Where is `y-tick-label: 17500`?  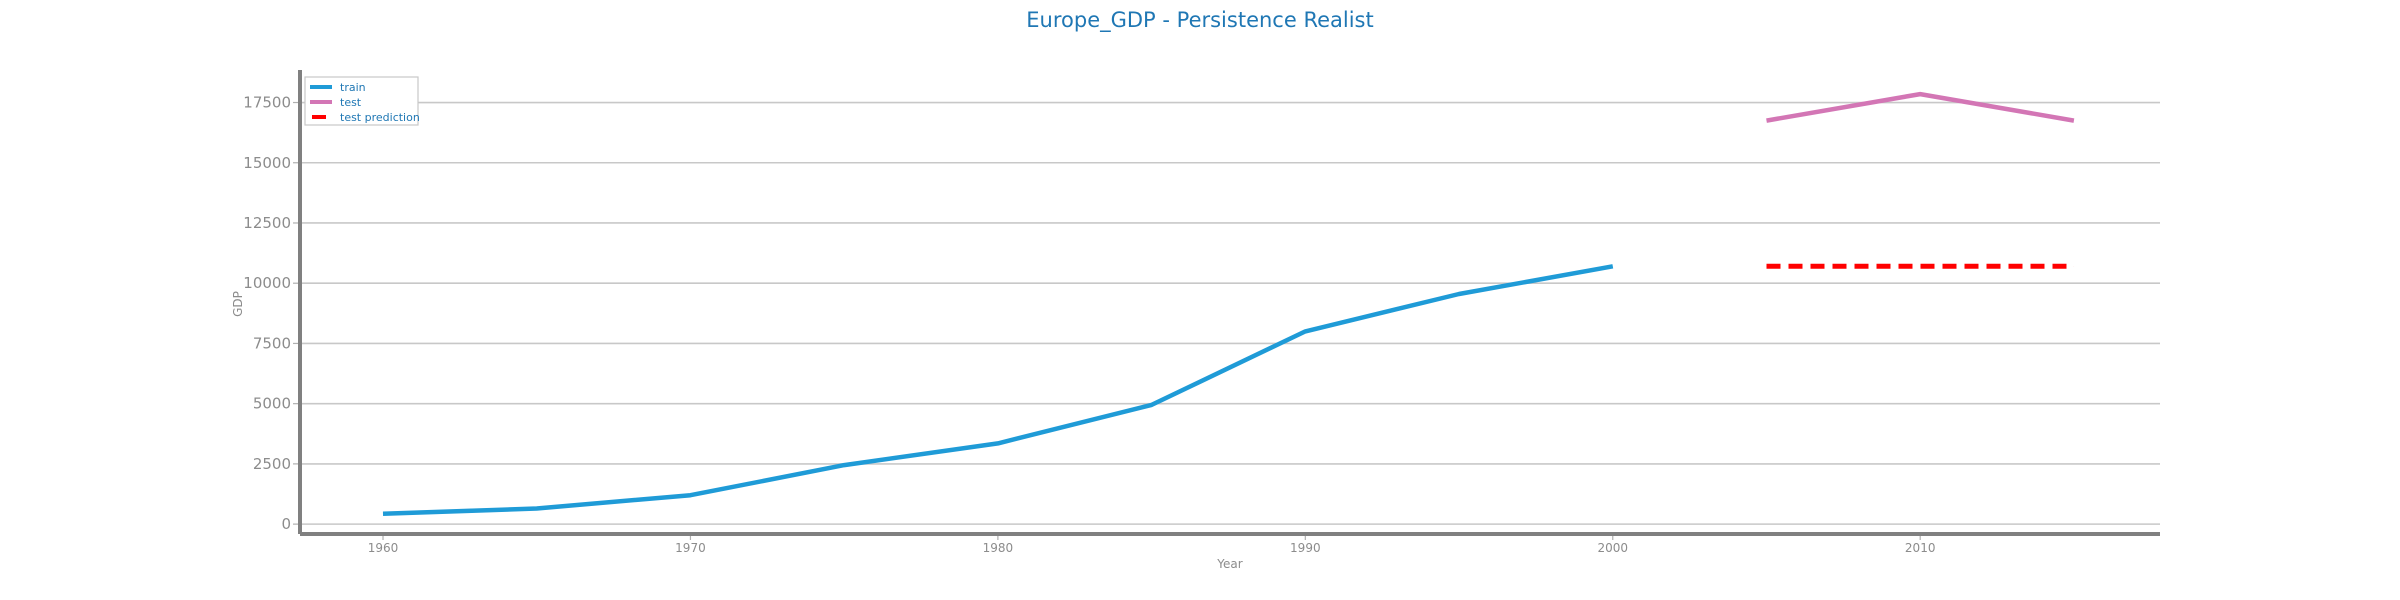
y-tick-label: 17500 is located at coordinates (267, 103).